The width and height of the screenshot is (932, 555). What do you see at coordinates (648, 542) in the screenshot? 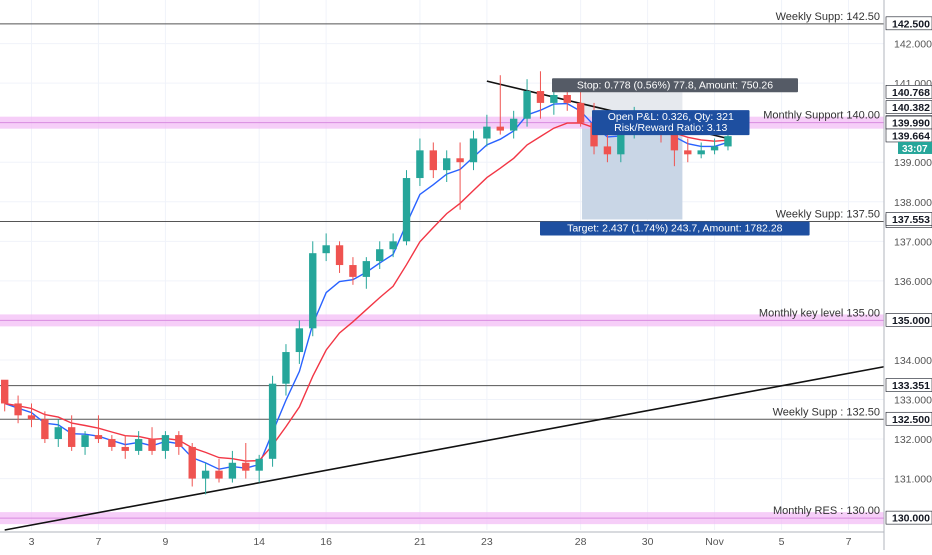
I see `time-tick-label: 30` at bounding box center [648, 542].